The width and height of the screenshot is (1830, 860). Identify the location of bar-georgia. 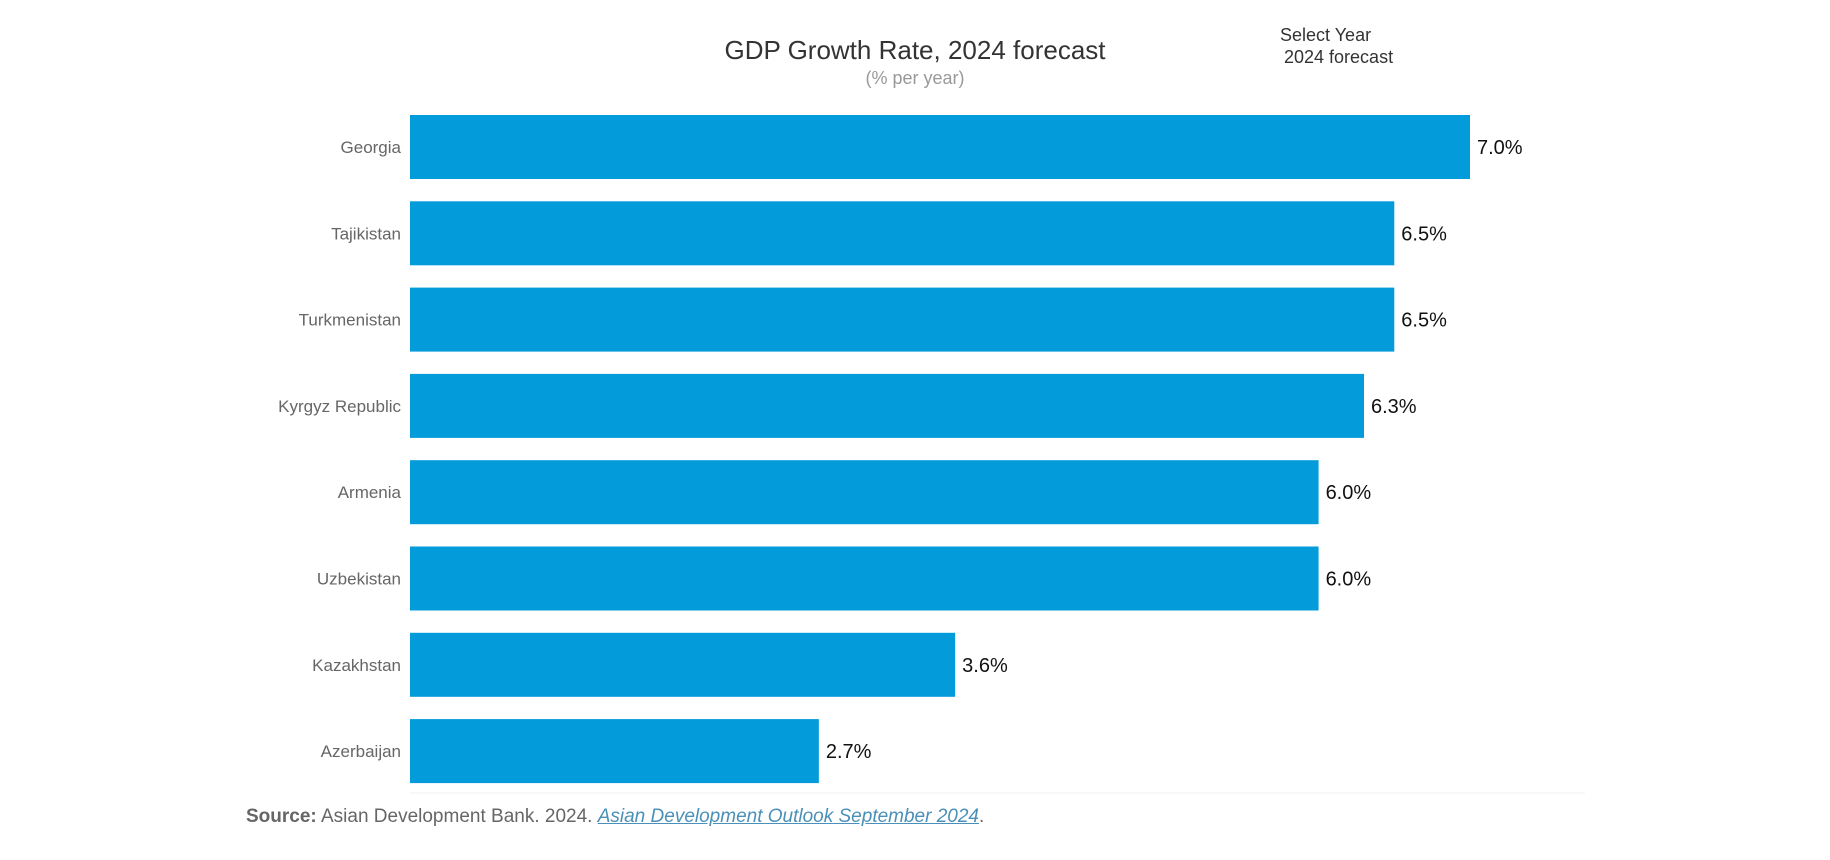
(940, 147).